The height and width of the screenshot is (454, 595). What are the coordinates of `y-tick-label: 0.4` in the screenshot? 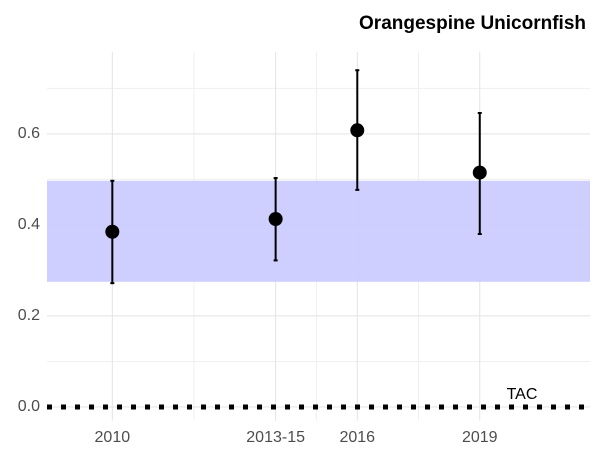 It's located at (29, 224).